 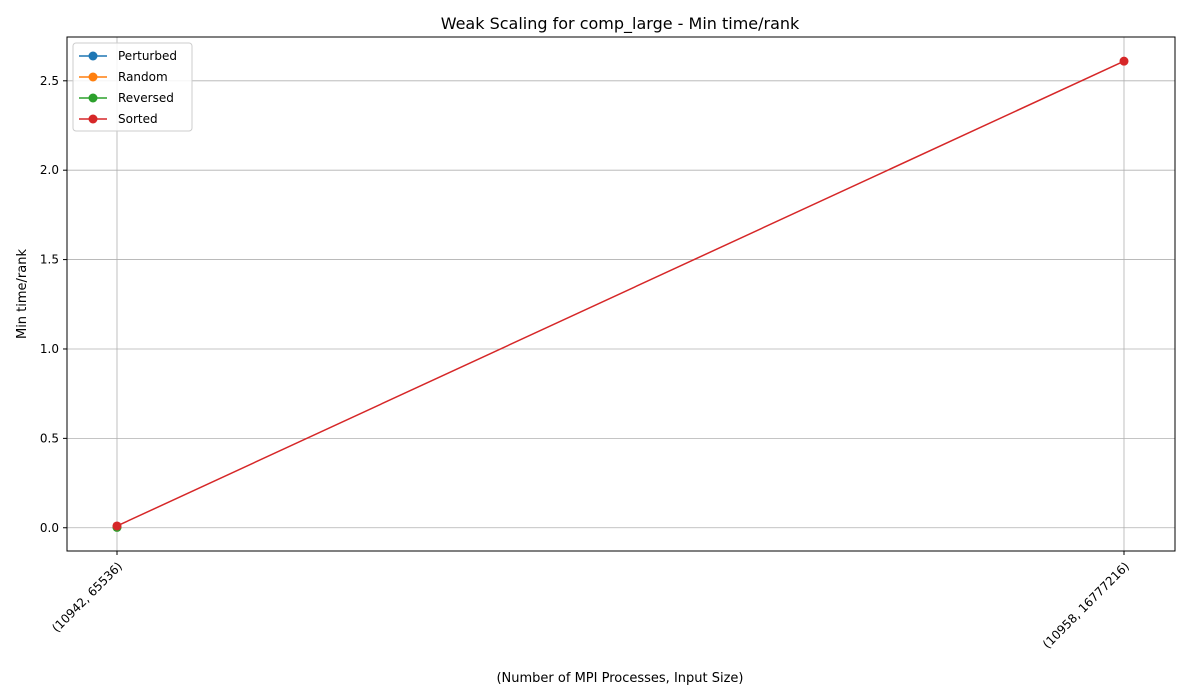 What do you see at coordinates (138, 119) in the screenshot?
I see `legend-label: Sorted` at bounding box center [138, 119].